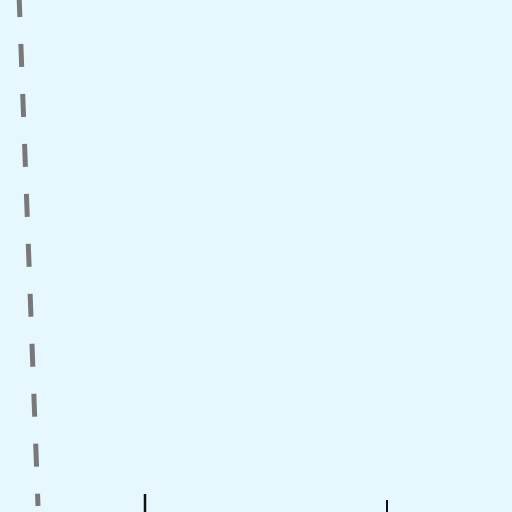  Describe the element at coordinates (28, 253) in the screenshot. I see `dashed-boundary-line` at that location.